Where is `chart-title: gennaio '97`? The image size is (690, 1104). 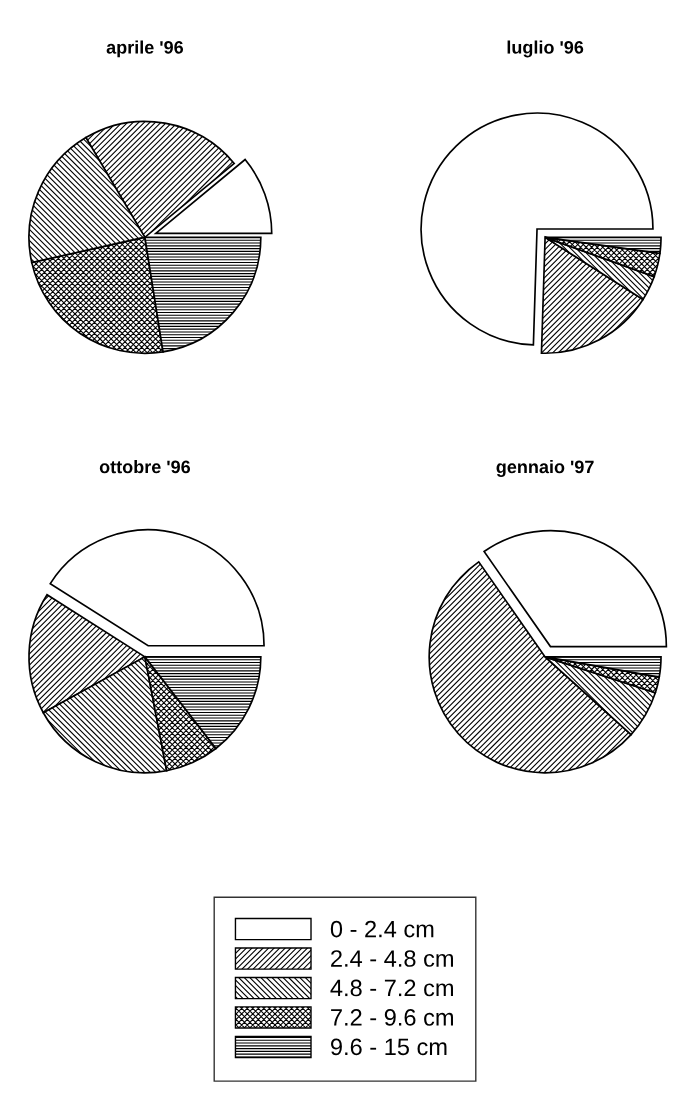 chart-title: gennaio '97 is located at coordinates (545, 468).